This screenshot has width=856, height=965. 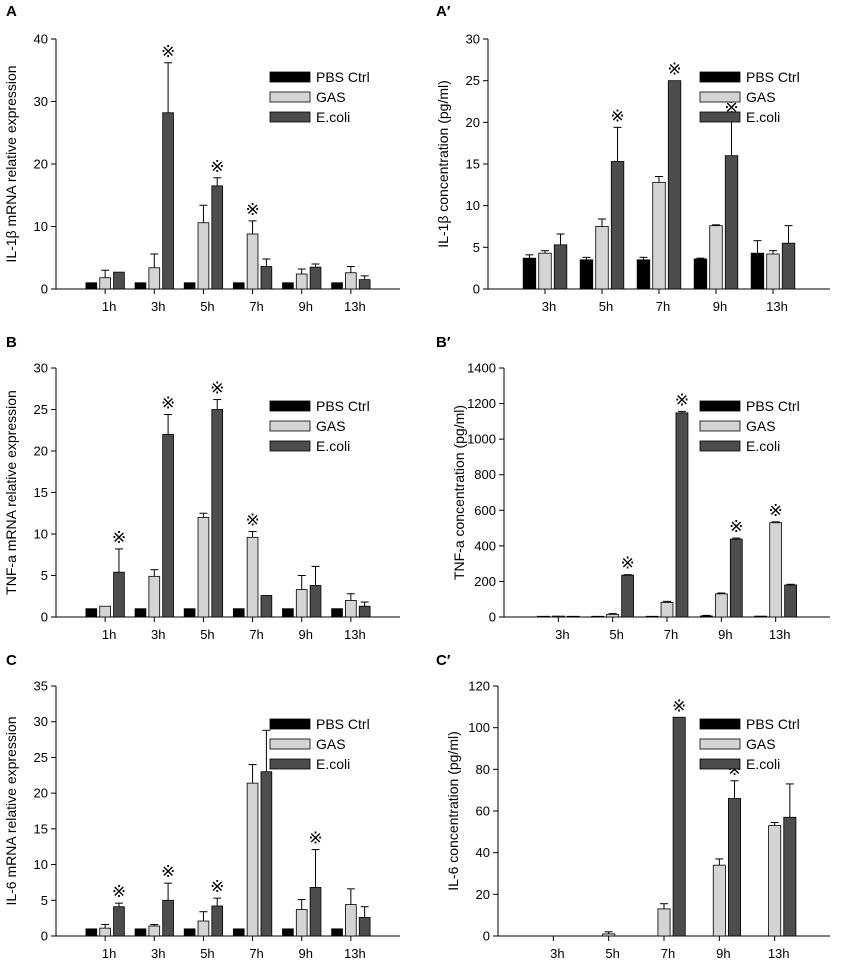 I want to click on panel-label: C, so click(x=11, y=660).